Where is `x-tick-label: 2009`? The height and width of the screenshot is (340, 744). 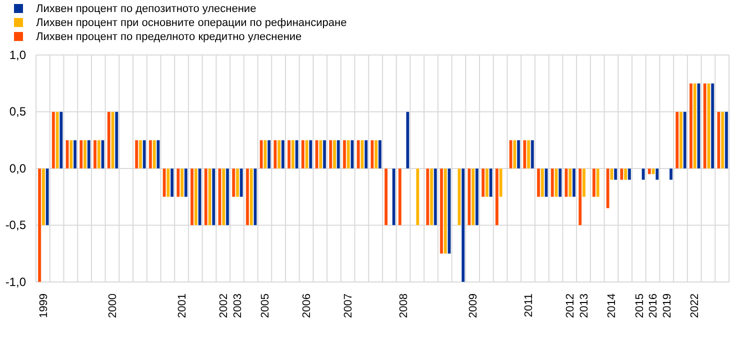
x-tick-label: 2009 is located at coordinates (473, 306).